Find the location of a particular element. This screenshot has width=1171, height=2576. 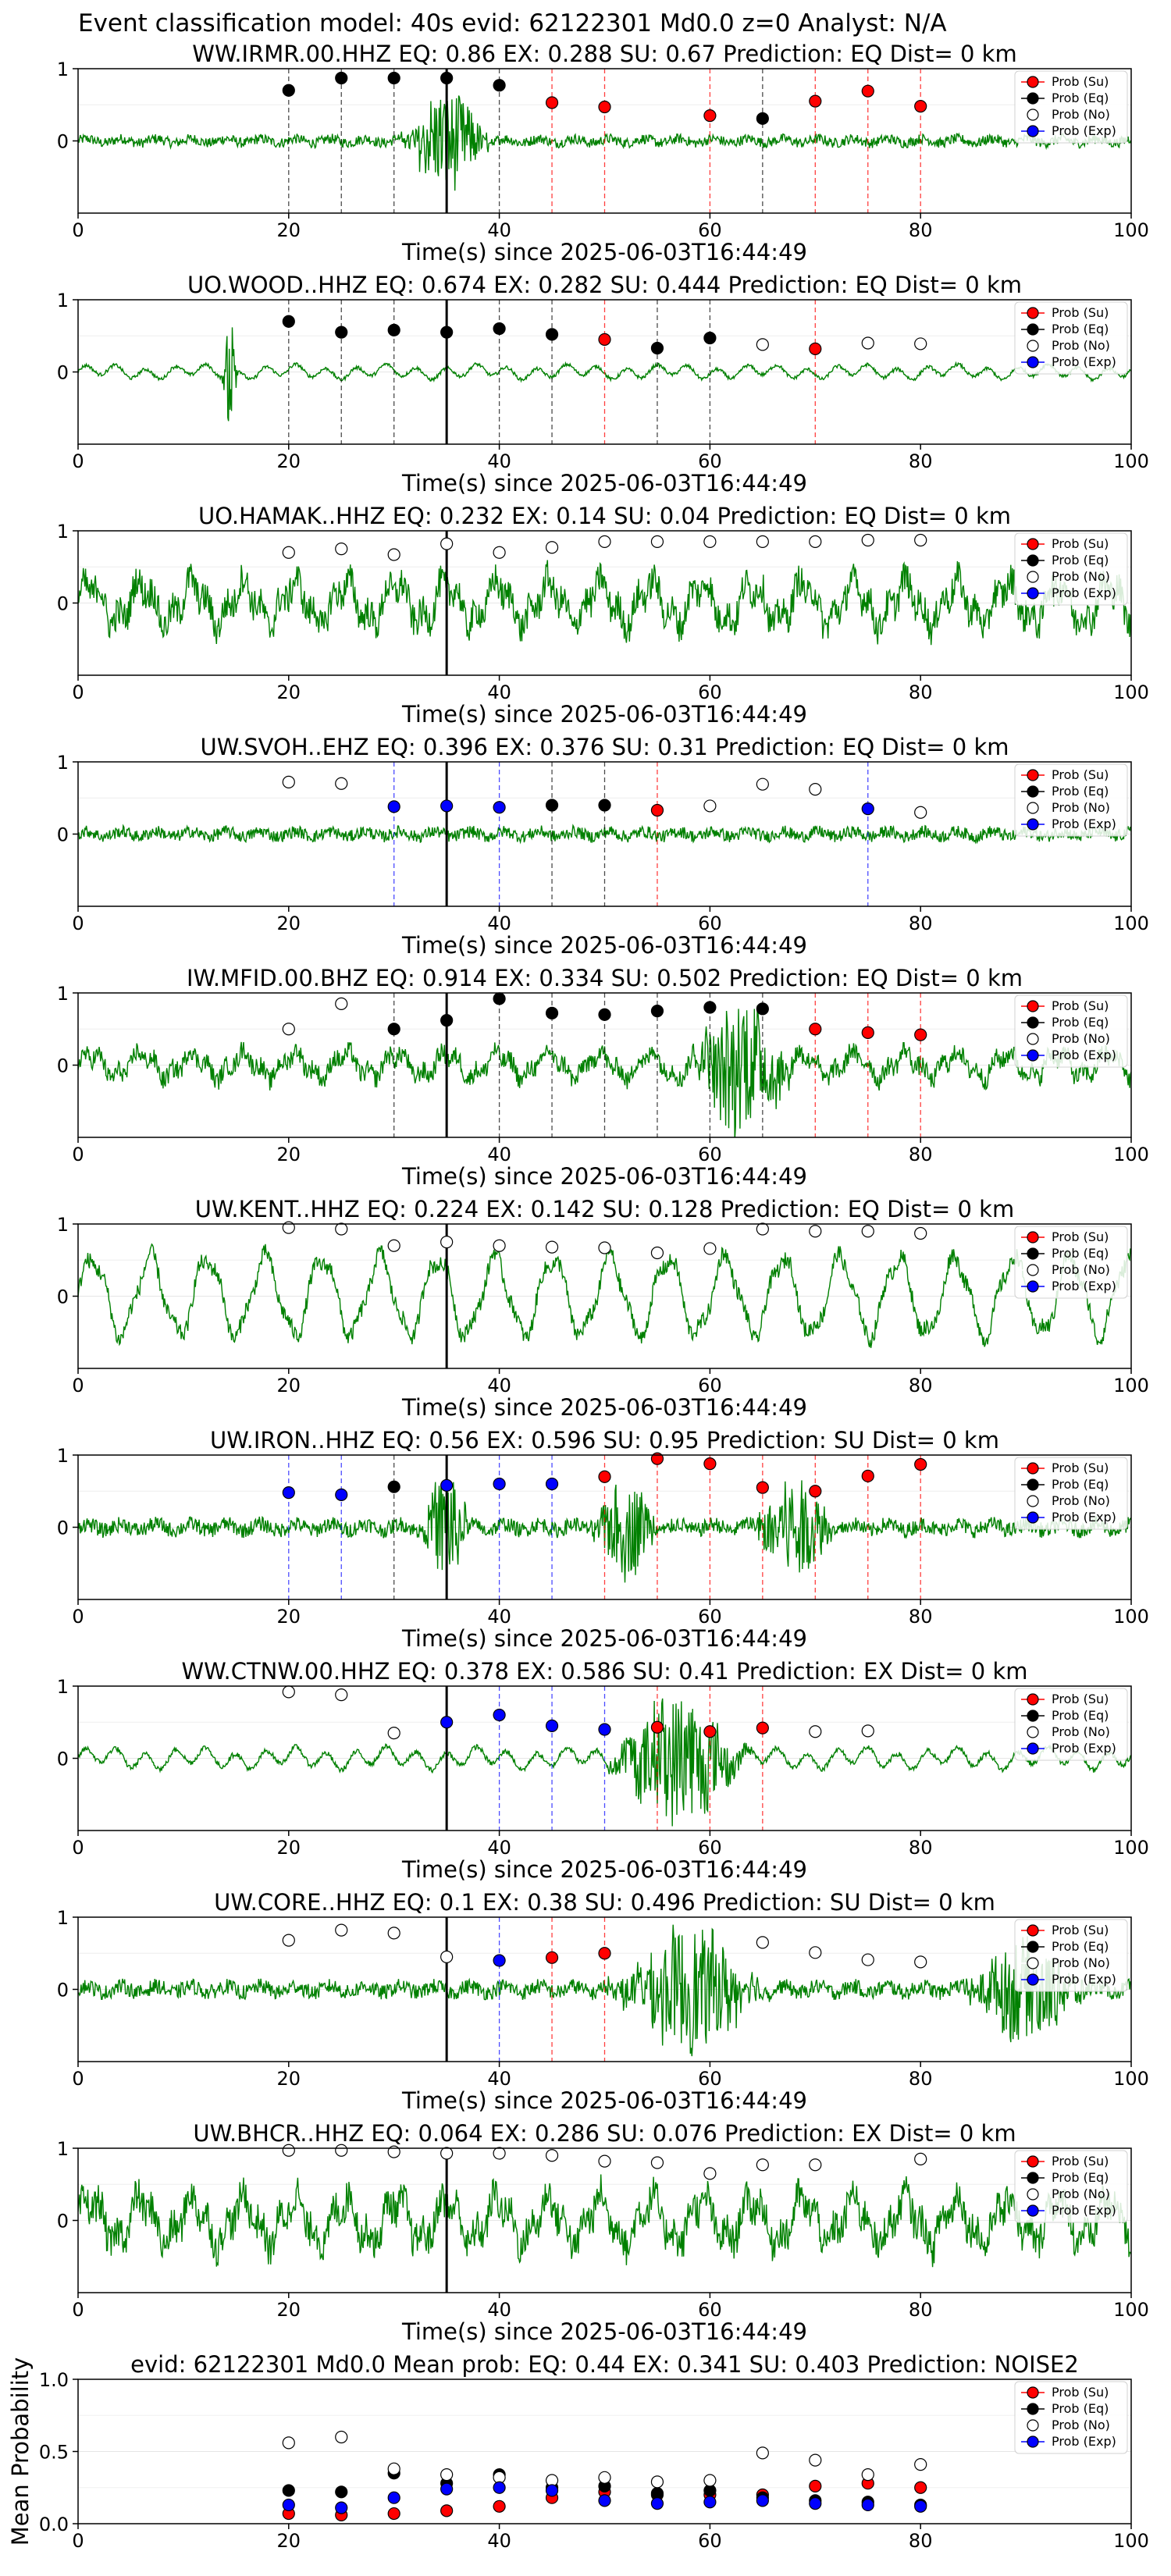

legend-label-no: Prob (No) is located at coordinates (1081, 1731).